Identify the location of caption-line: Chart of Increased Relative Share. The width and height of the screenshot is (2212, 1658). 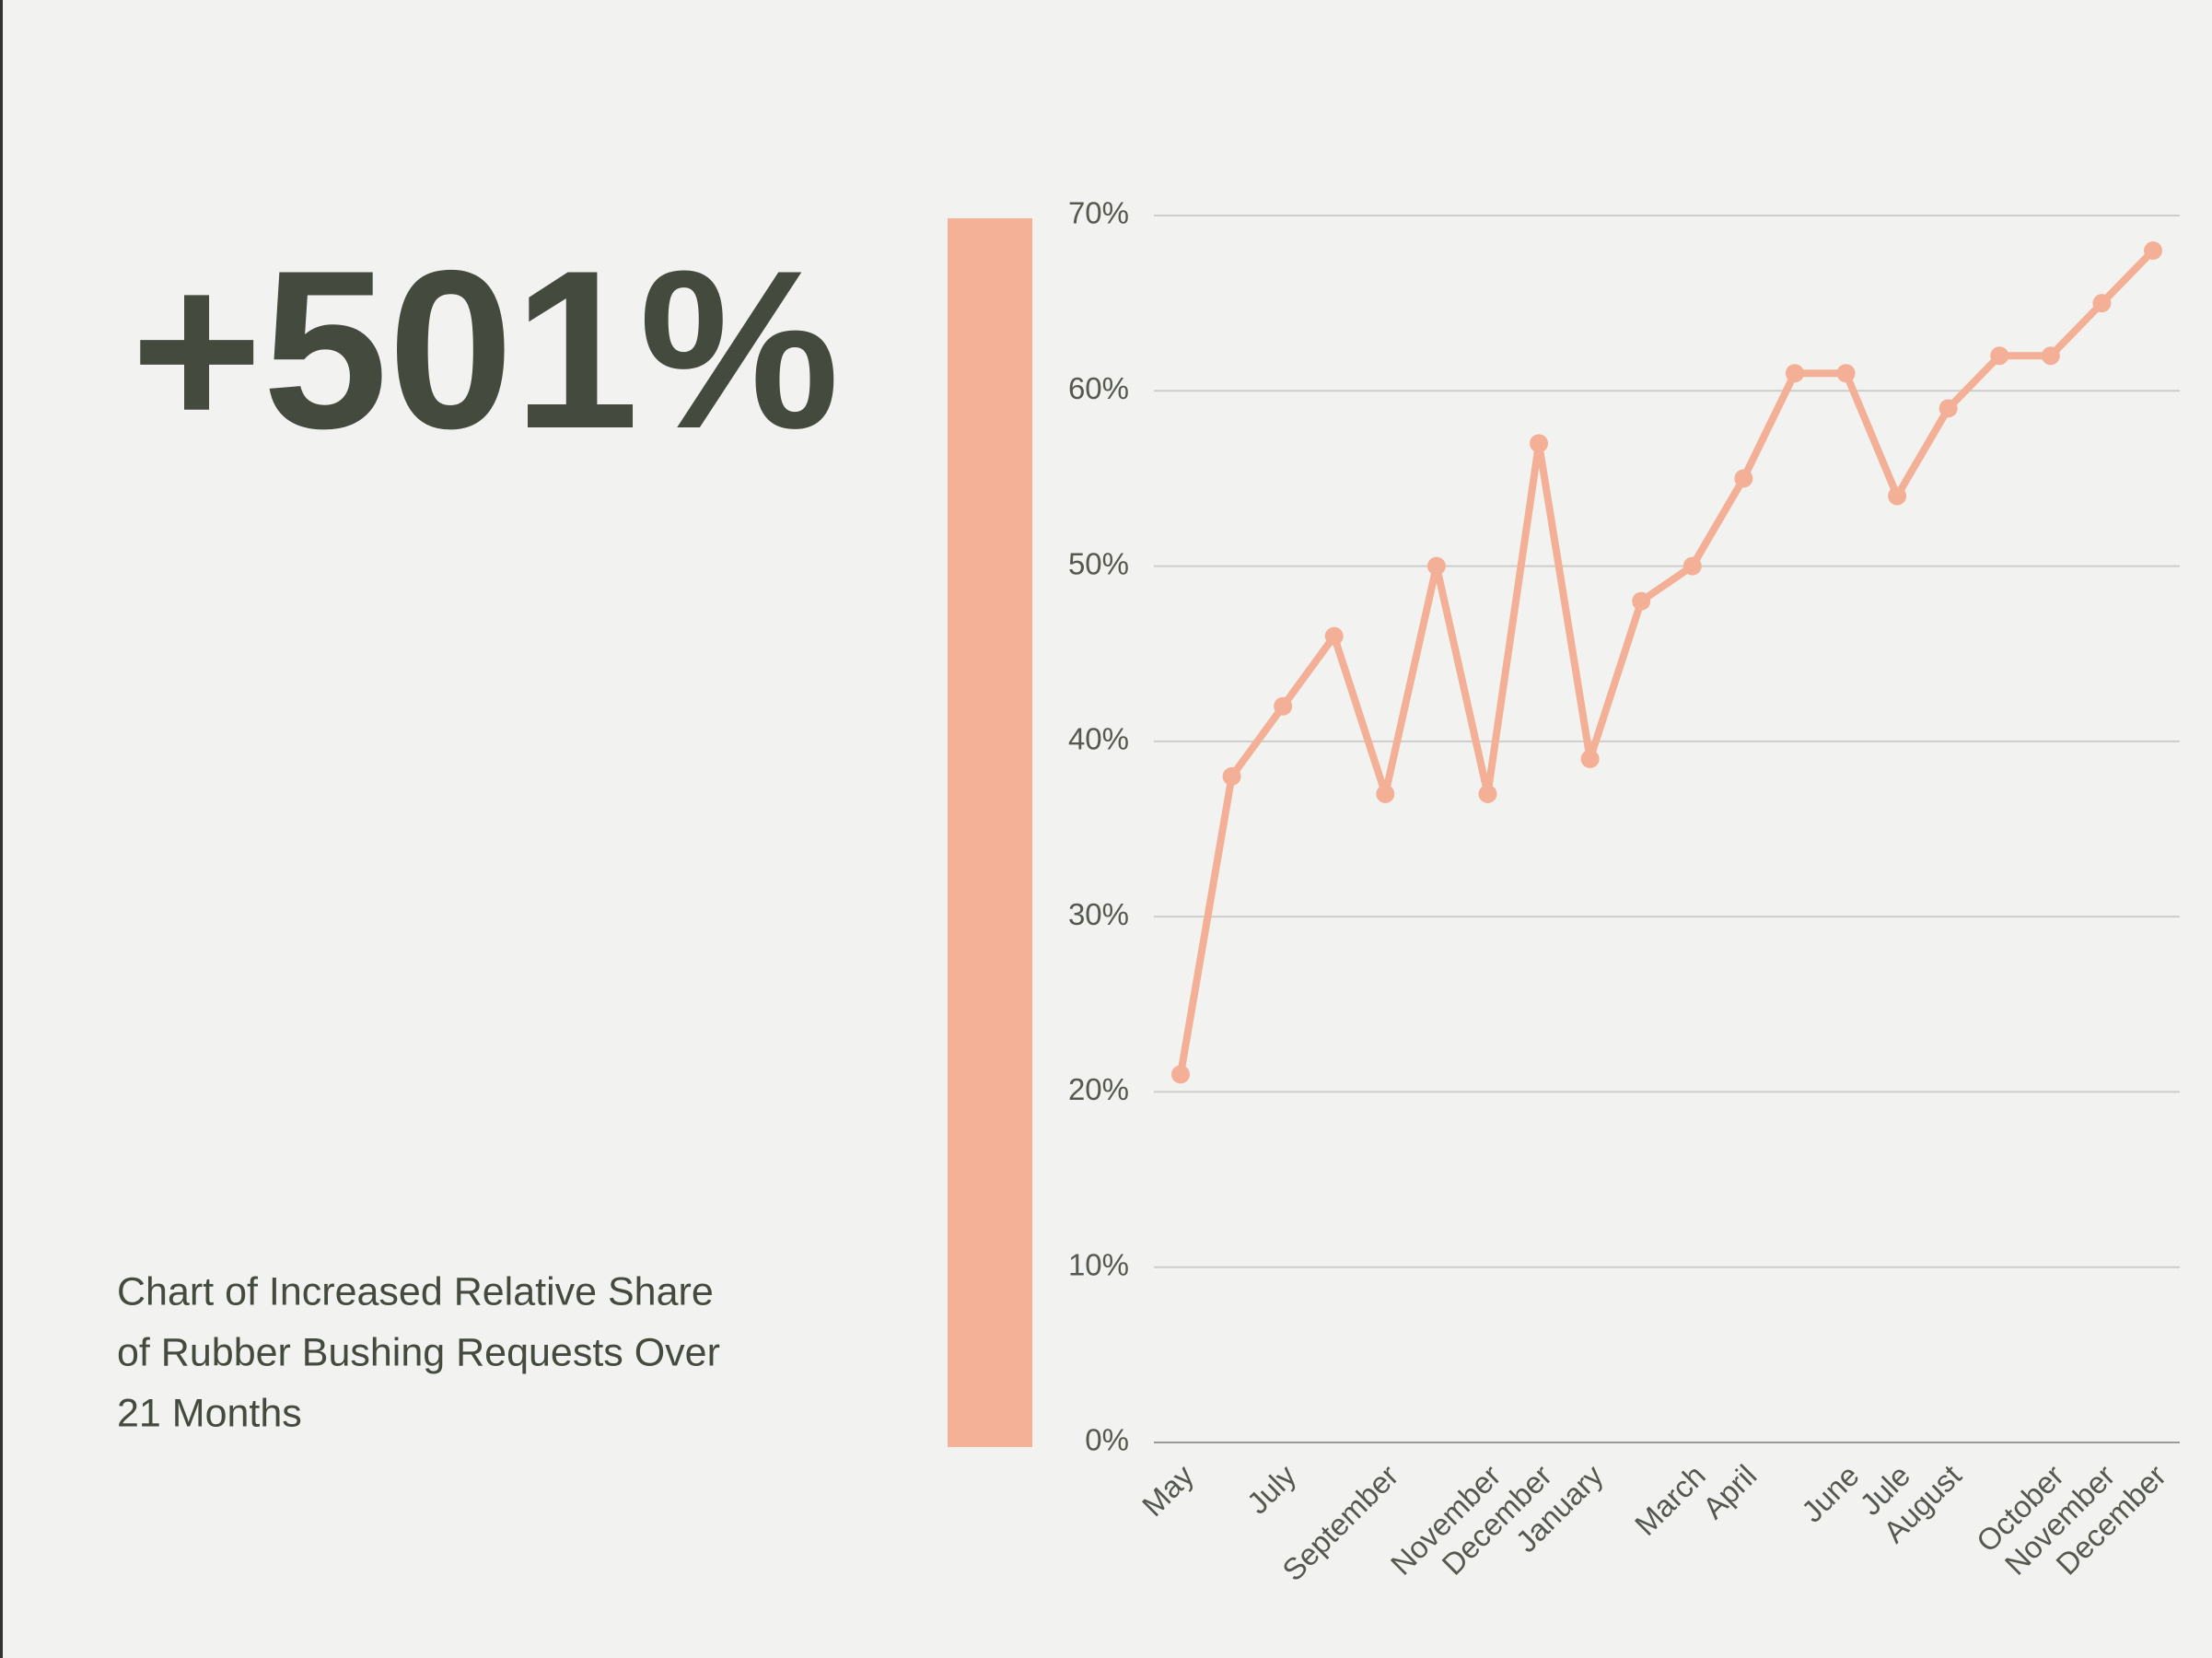
(416, 1291).